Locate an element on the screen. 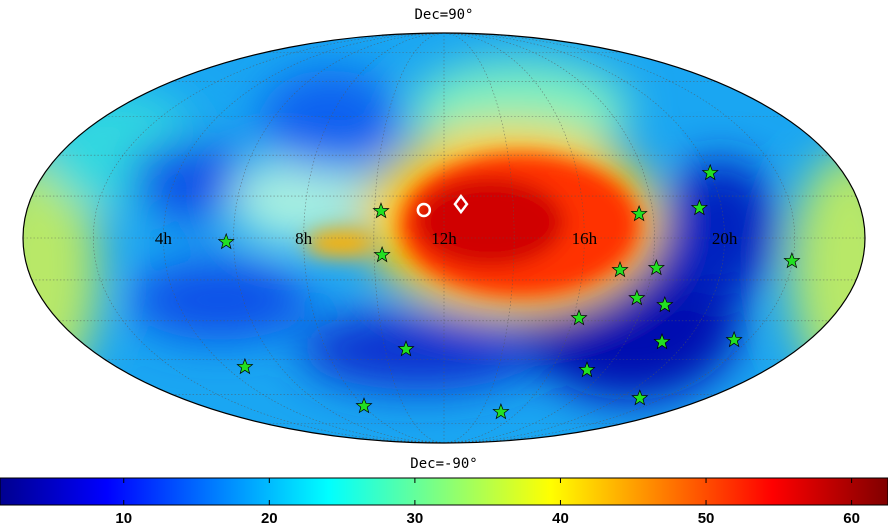 Image resolution: width=888 pixels, height=529 pixels. ra-tick-label: 20h is located at coordinates (725, 238).